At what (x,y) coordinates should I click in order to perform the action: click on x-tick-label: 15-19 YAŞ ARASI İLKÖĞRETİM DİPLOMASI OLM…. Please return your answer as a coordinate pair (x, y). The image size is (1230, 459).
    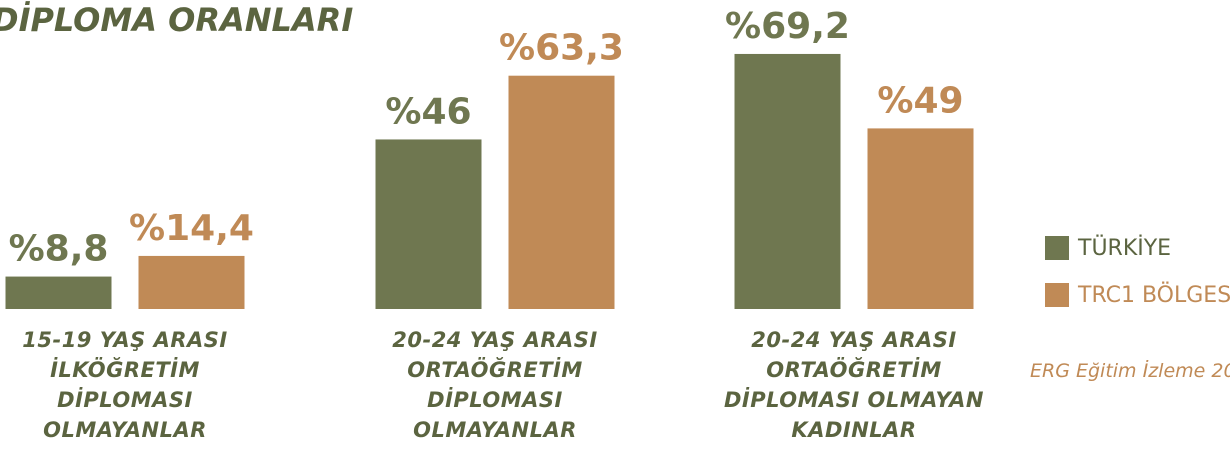
    Looking at the image, I should click on (125, 385).